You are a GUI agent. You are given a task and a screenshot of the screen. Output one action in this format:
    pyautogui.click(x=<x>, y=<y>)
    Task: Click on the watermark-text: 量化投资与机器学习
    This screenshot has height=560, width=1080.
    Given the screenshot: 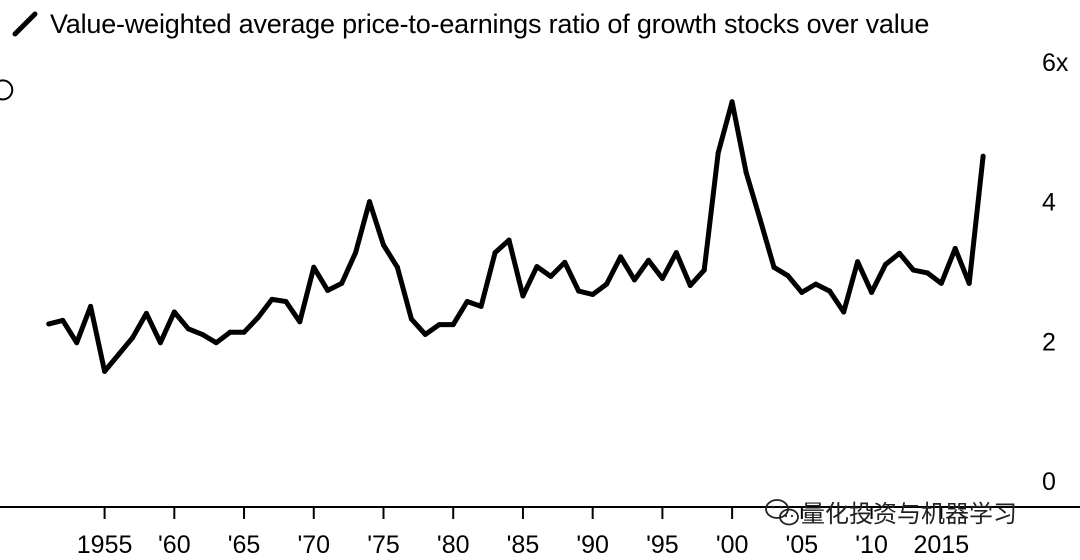 What is the action you would take?
    pyautogui.click(x=909, y=514)
    